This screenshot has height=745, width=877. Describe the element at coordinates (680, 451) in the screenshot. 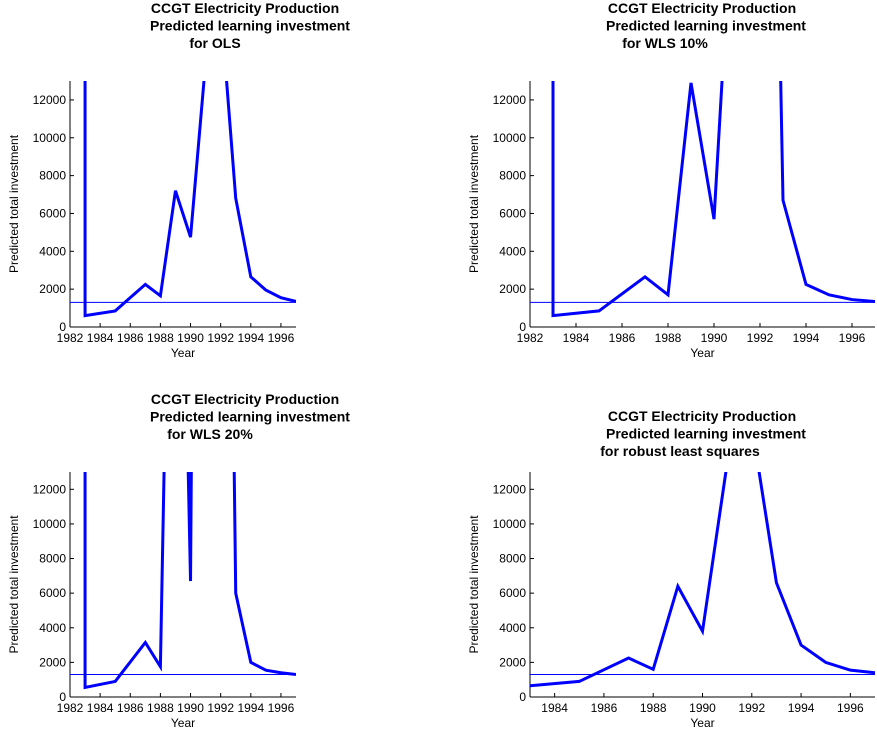

I see `chart-title: for robust least squares` at that location.